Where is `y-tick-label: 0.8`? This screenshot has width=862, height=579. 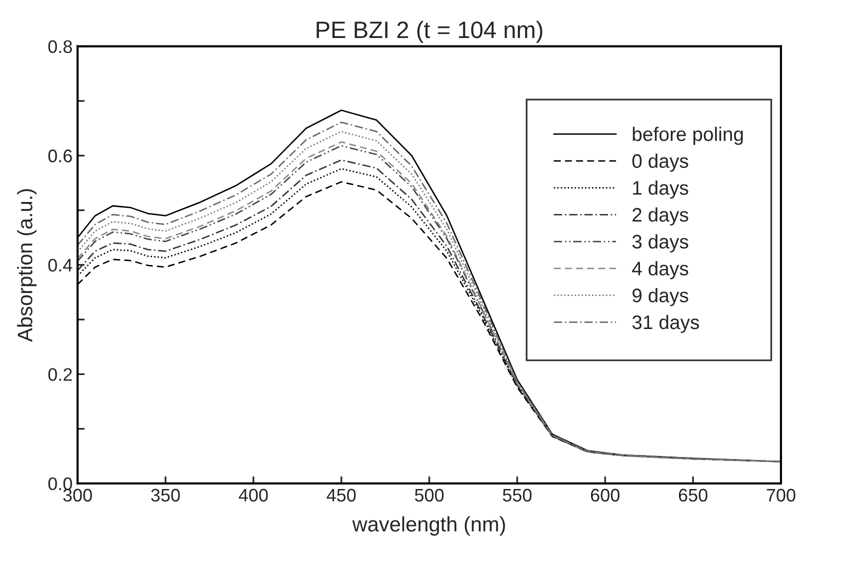
y-tick-label: 0.8 is located at coordinates (60, 47).